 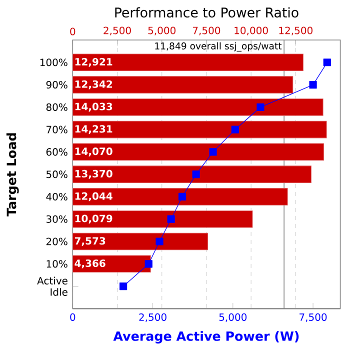 What do you see at coordinates (12, 174) in the screenshot?
I see `y-axis-title: Target Load` at bounding box center [12, 174].